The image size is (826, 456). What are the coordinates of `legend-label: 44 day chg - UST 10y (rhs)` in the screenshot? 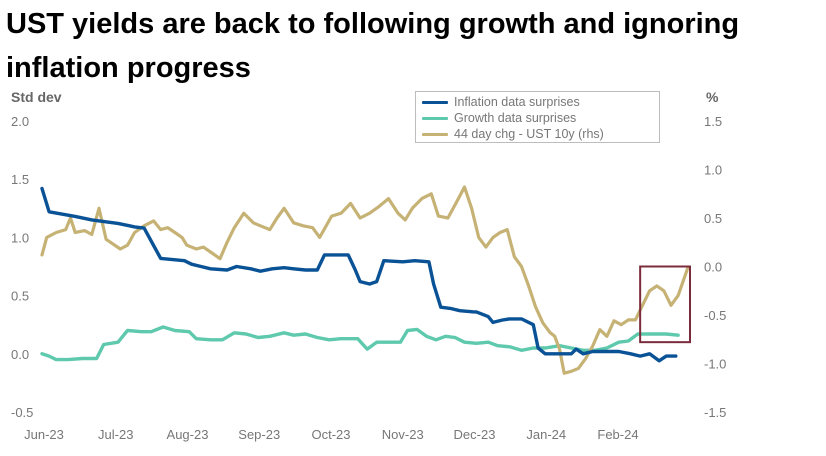 It's located at (529, 134).